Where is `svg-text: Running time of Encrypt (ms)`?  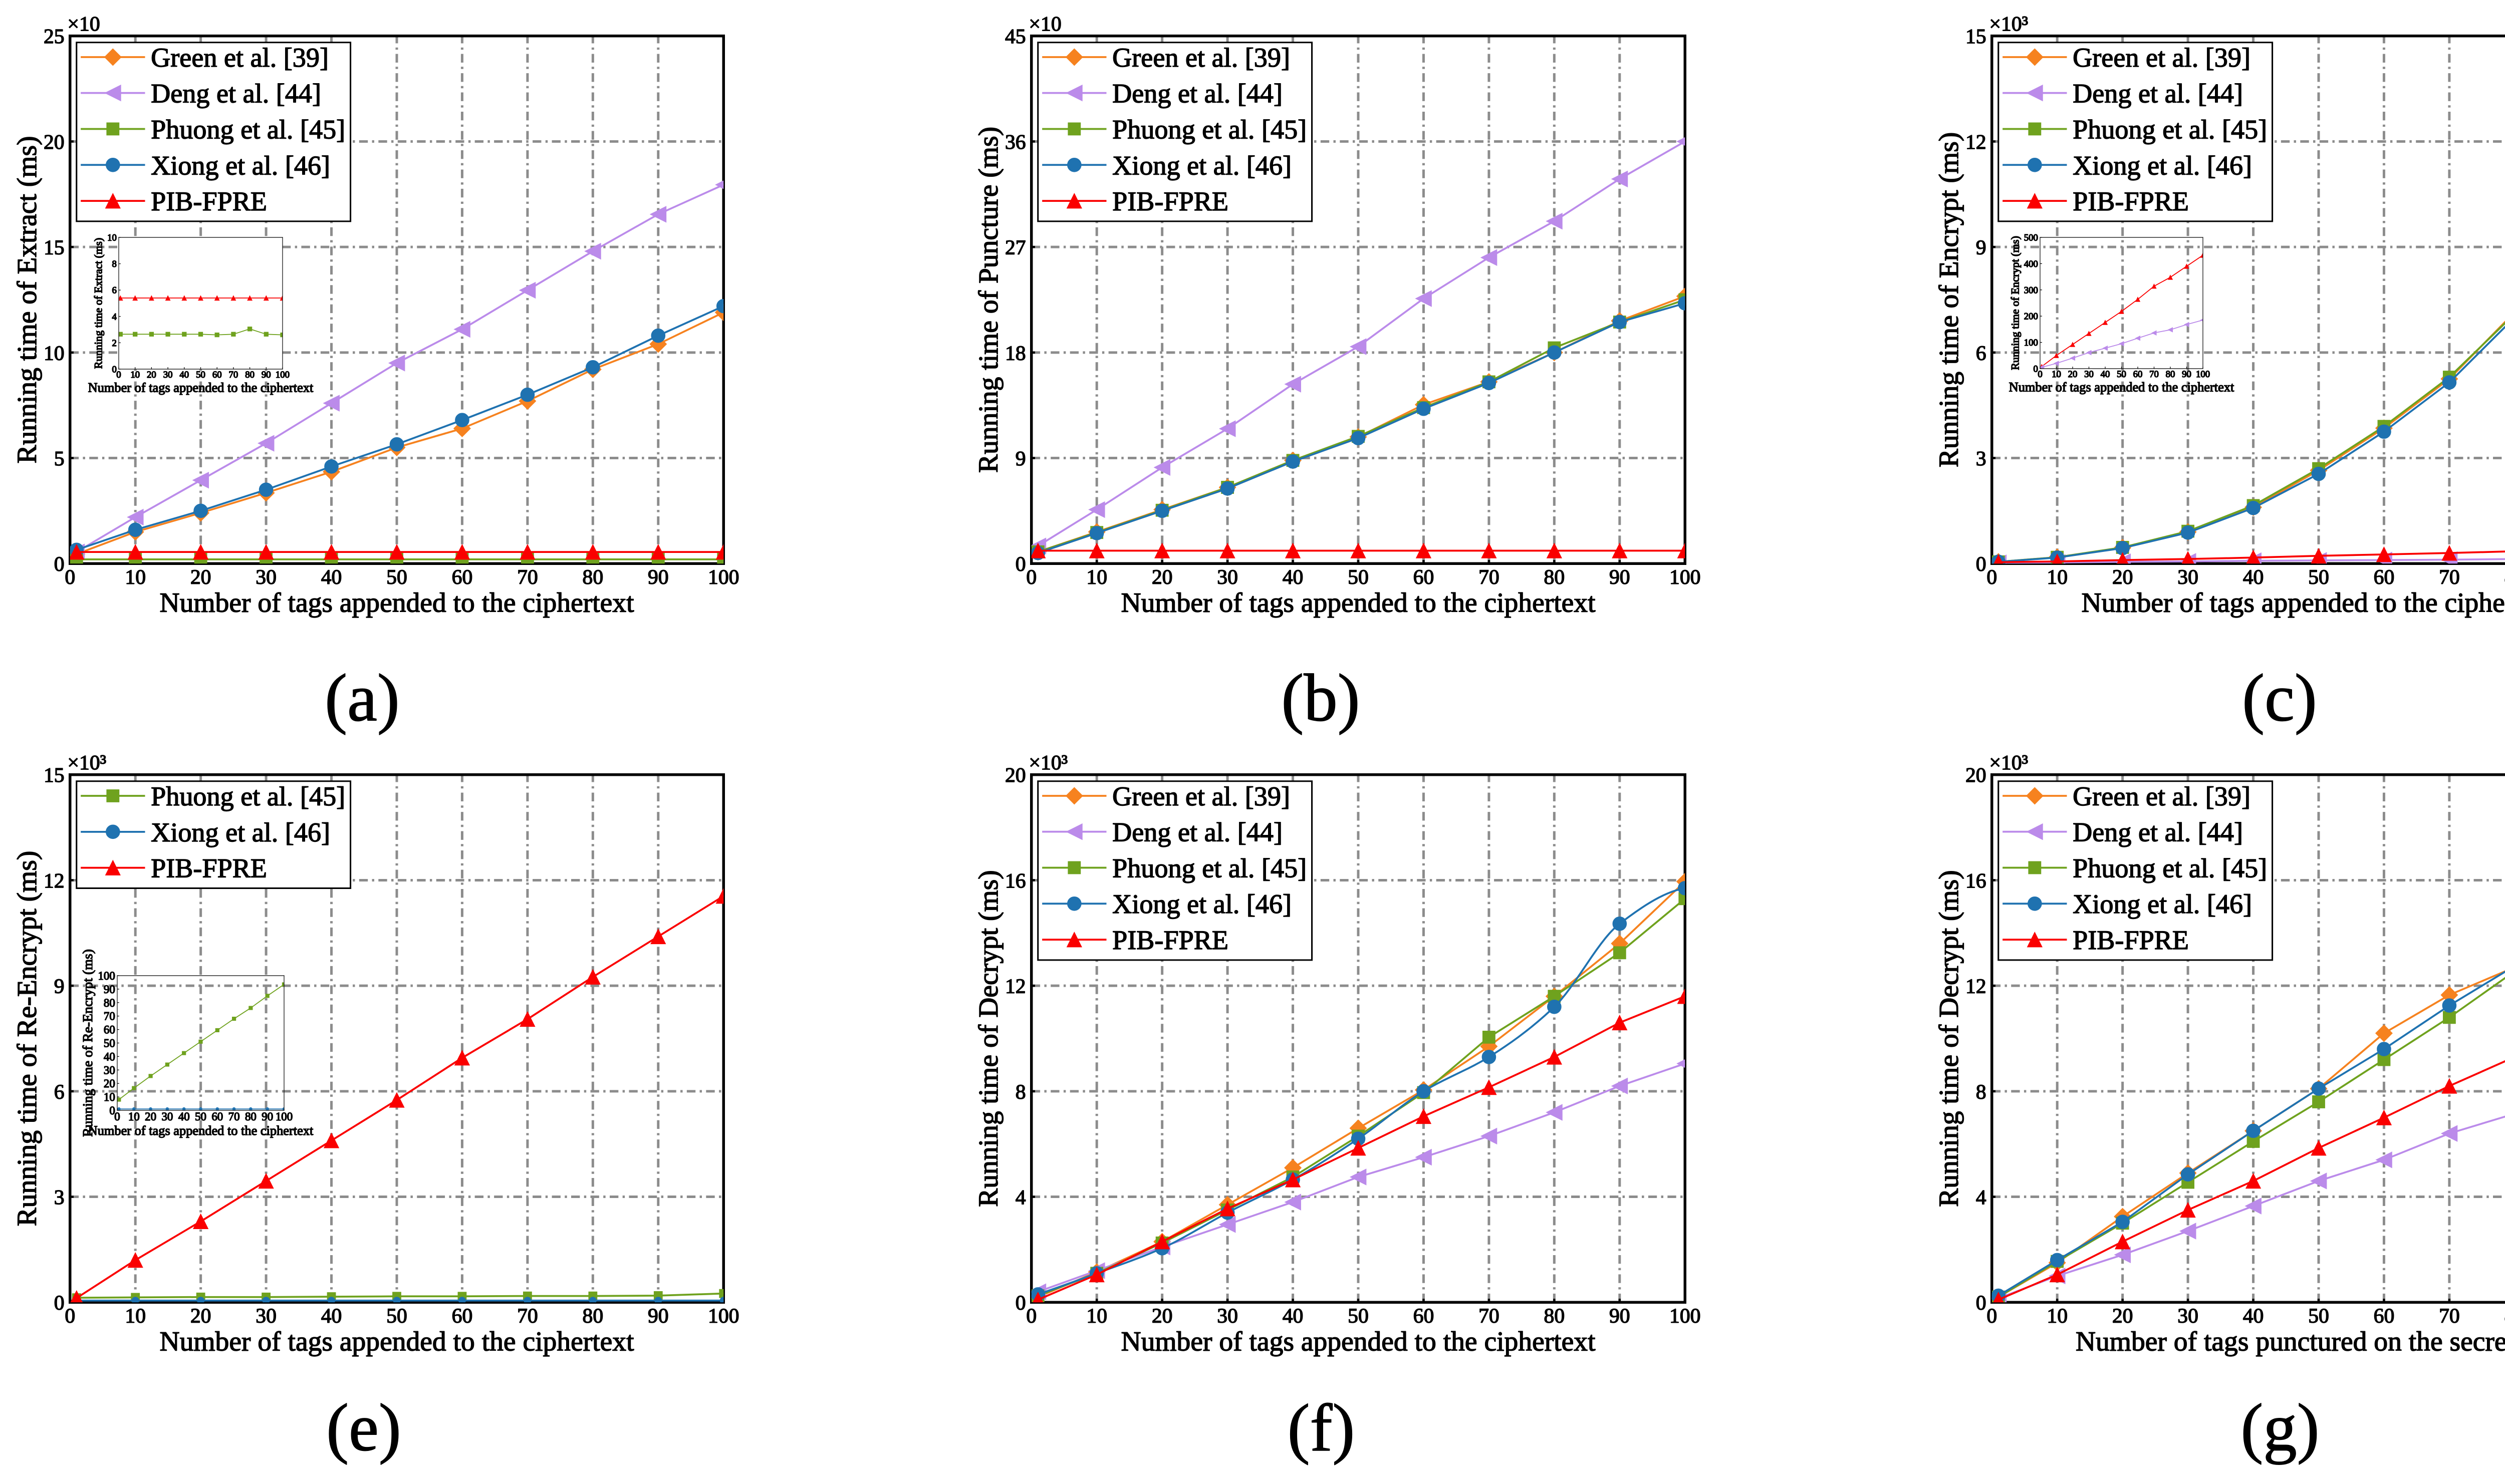
svg-text: Running time of Encrypt (ms) is located at coordinates (2015, 303).